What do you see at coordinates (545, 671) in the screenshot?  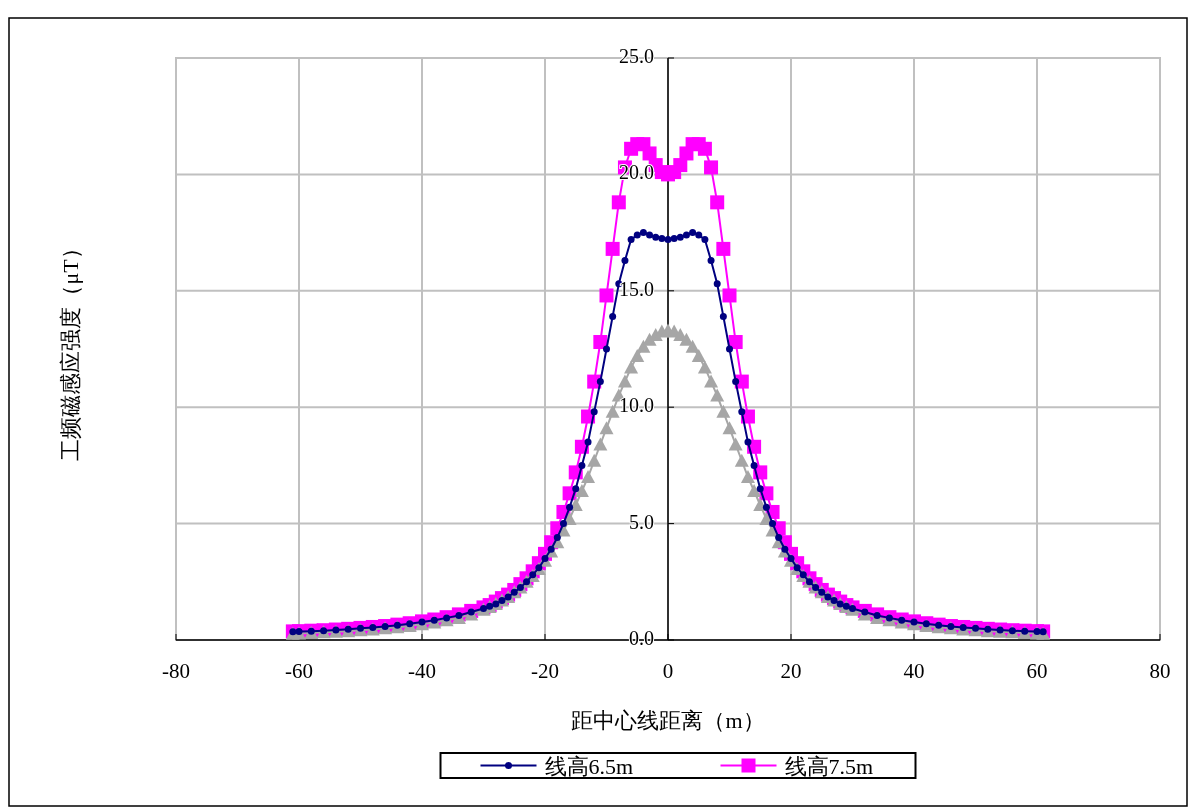 I see `x-tick-label: -20` at bounding box center [545, 671].